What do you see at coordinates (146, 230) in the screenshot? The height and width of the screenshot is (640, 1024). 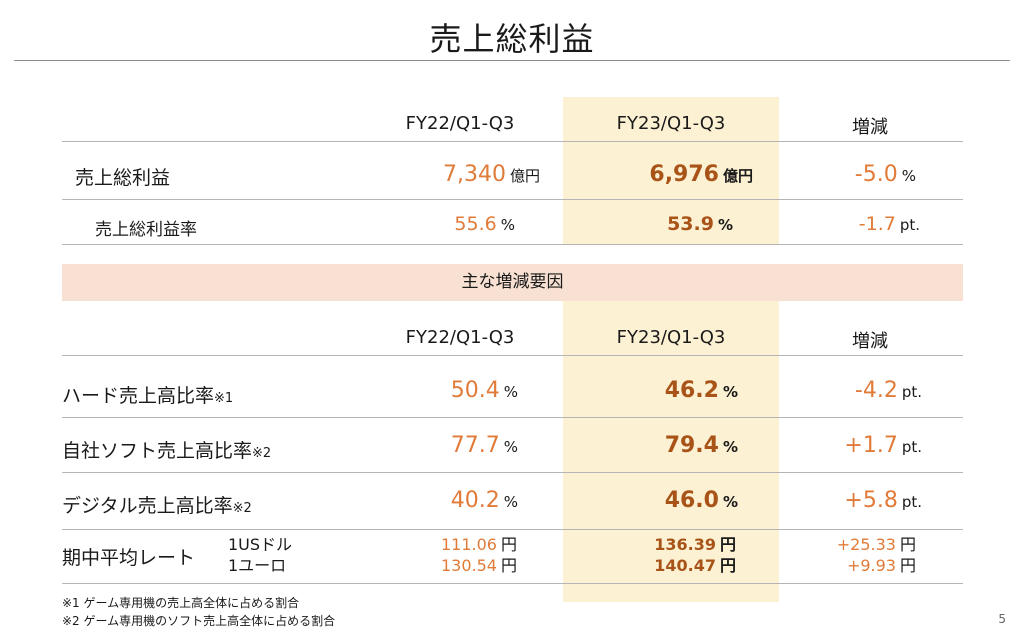 I see `row-label-gross-margin: 売上総利益率` at bounding box center [146, 230].